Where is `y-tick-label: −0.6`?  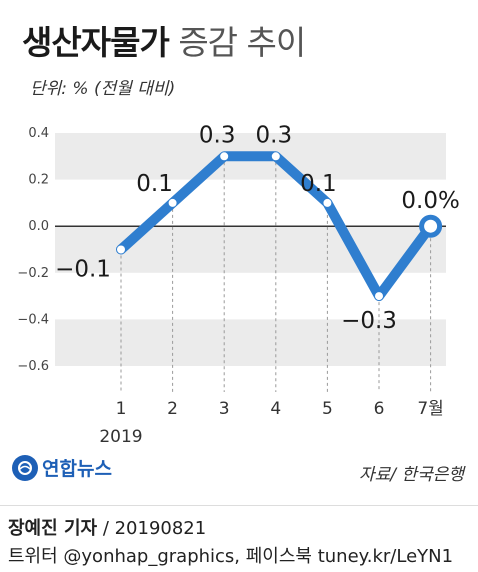 y-tick-label: −0.6 is located at coordinates (33, 366).